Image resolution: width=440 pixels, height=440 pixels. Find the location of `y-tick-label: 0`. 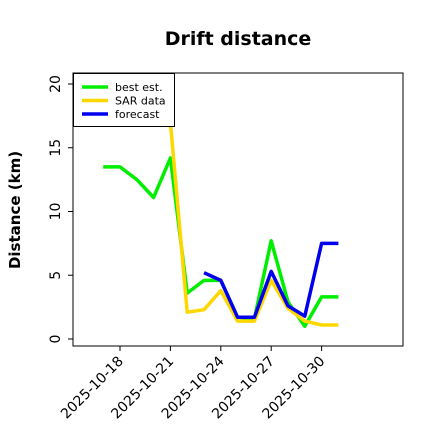

y-tick-label: 0 is located at coordinates (56, 339).